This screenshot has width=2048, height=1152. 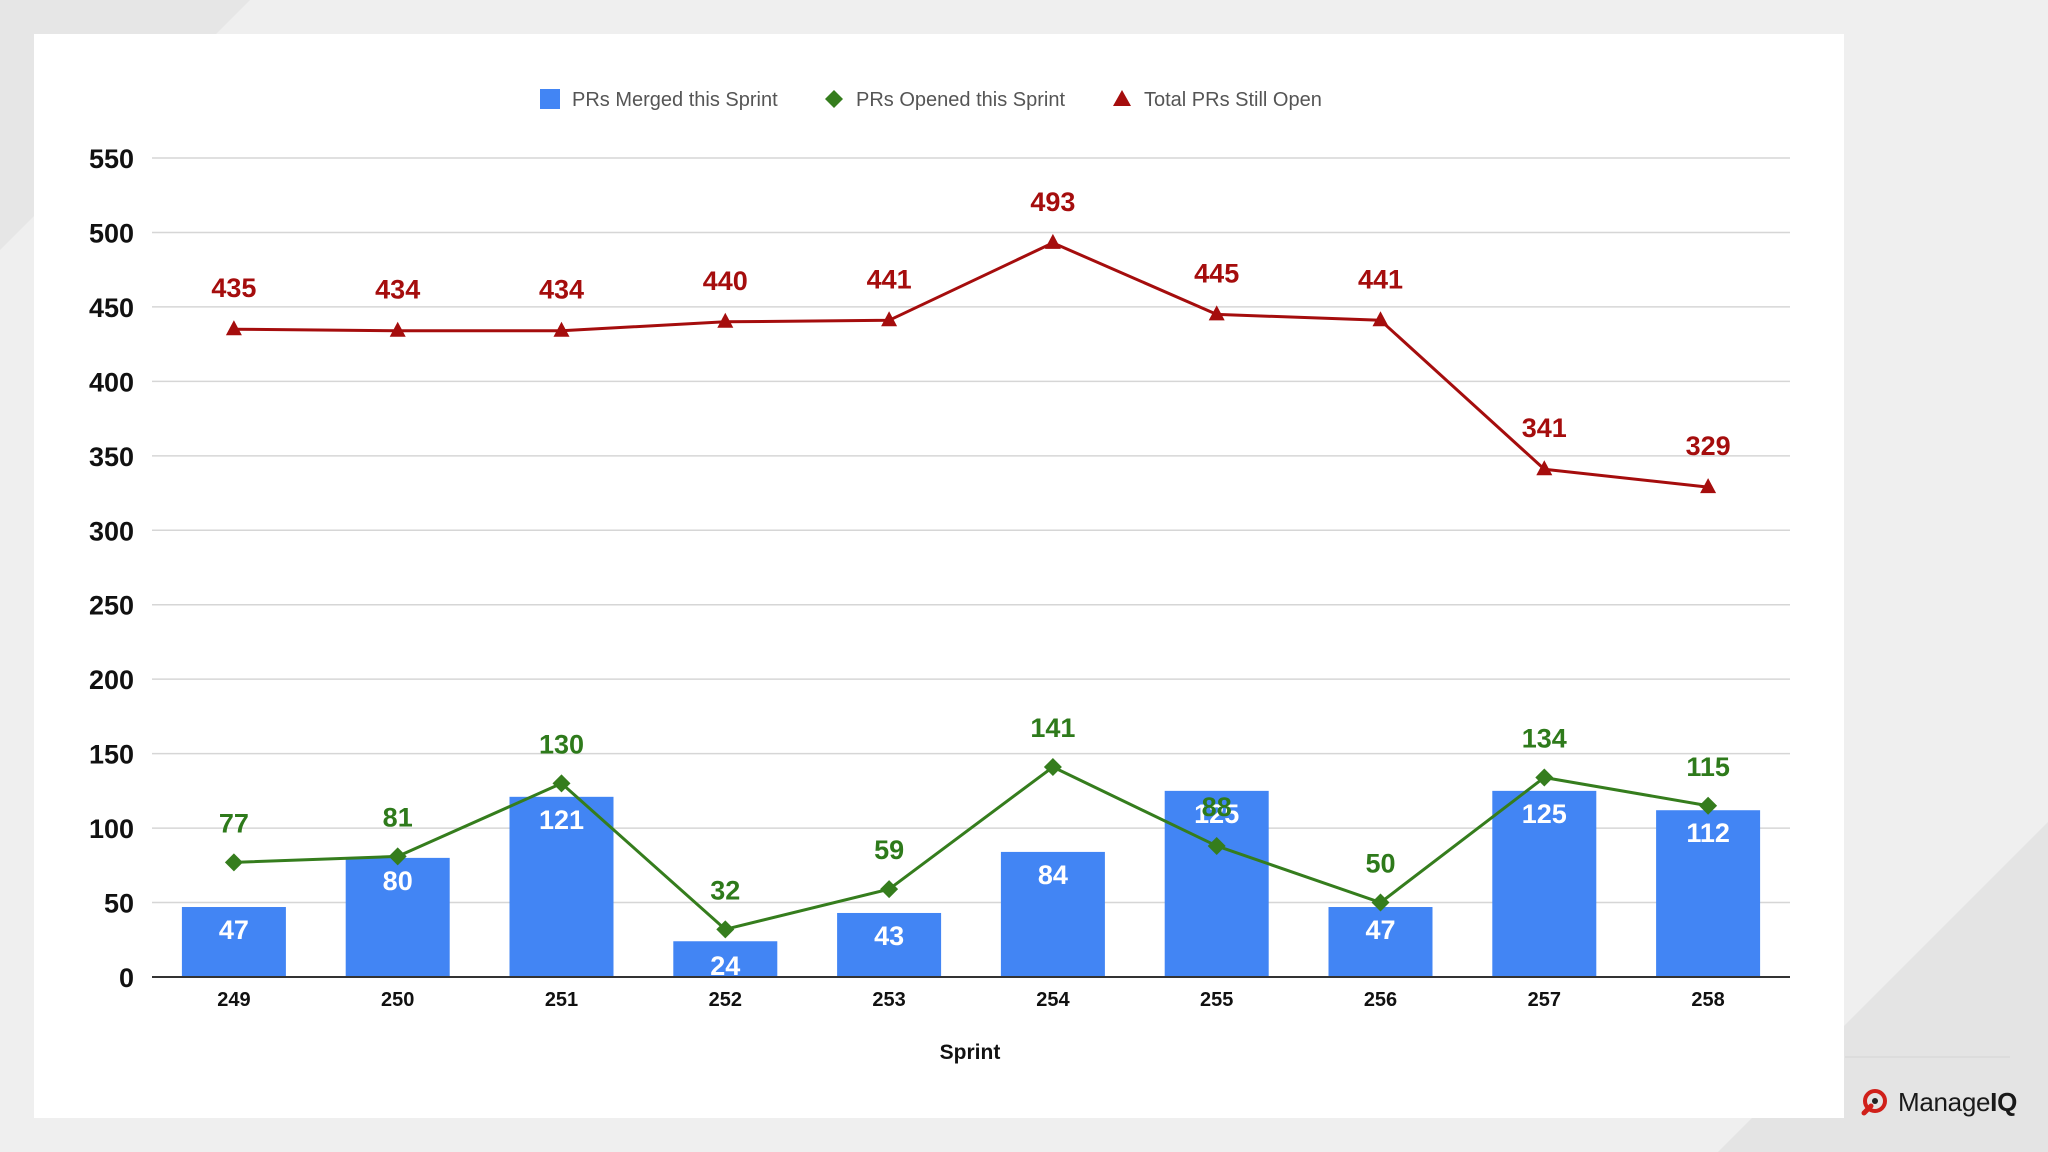 I want to click on label-opened-249: 77, so click(x=234, y=823).